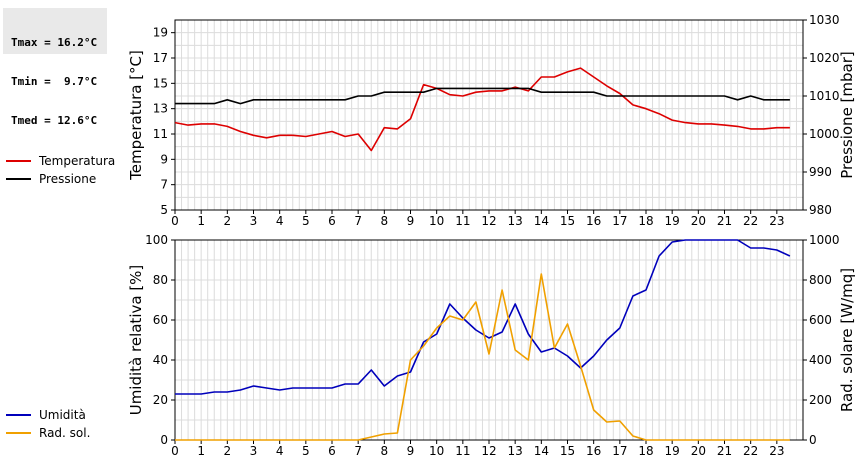  What do you see at coordinates (136, 115) in the screenshot?
I see `y-axis-label: Temperatura [°C]` at bounding box center [136, 115].